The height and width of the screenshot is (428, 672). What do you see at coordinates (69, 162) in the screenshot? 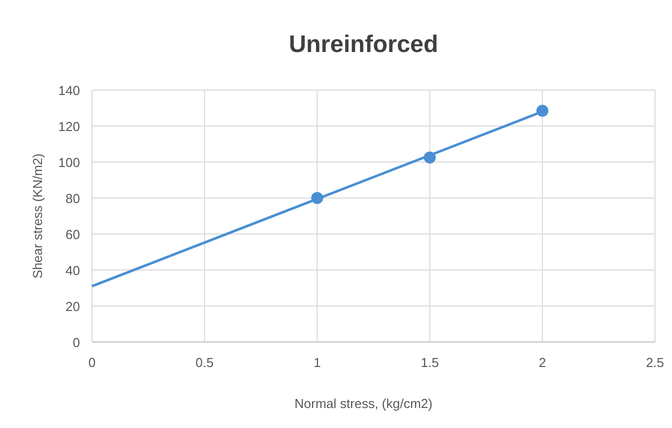
I see `y-tick-label: 100` at bounding box center [69, 162].